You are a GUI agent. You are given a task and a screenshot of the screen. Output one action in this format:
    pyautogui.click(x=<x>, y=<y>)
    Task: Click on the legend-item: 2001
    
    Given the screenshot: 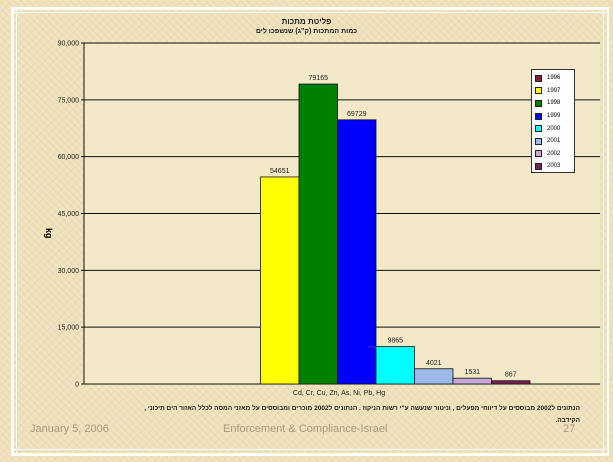 What is the action you would take?
    pyautogui.click(x=553, y=141)
    